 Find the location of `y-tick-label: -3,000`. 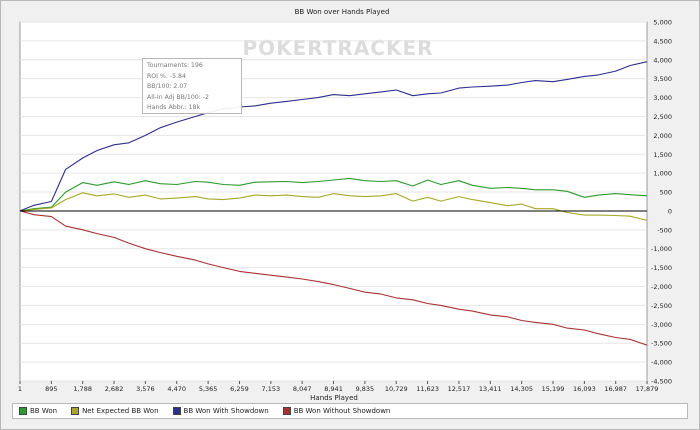

y-tick-label: -3,000 is located at coordinates (661, 325).